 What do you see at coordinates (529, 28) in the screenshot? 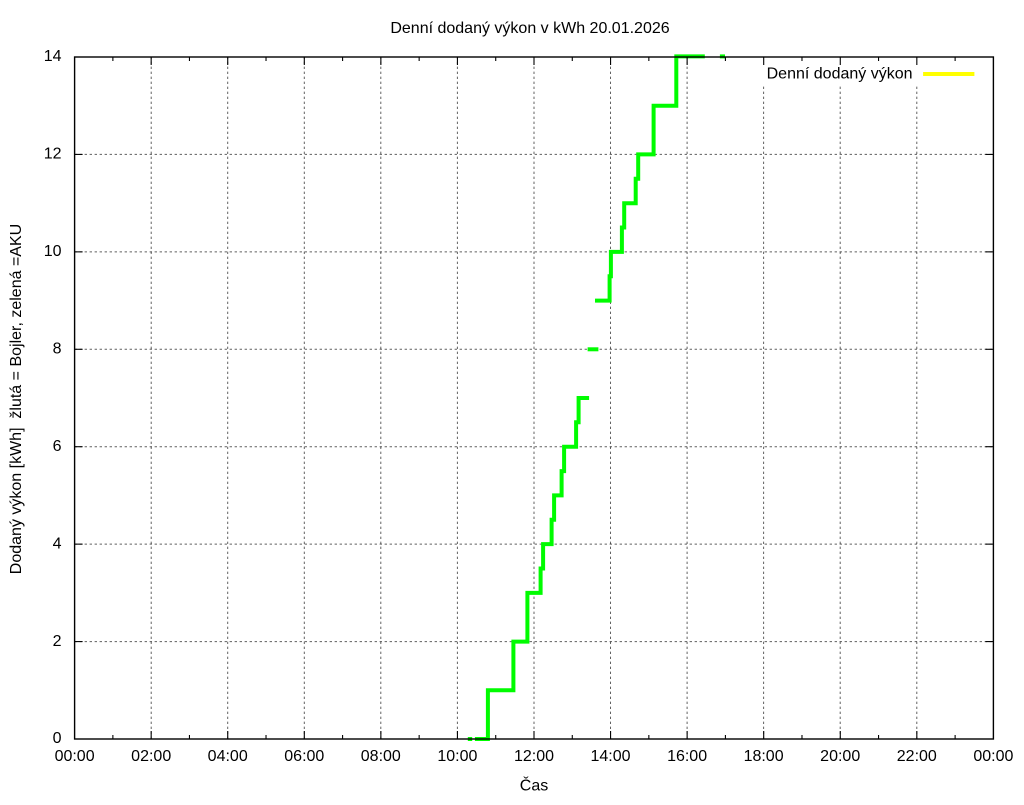
I see `svg-text:Denní dodaný výkon v kWh 20.01: Denní dodaný výkon v kWh 20.01.2026` at bounding box center [529, 28].